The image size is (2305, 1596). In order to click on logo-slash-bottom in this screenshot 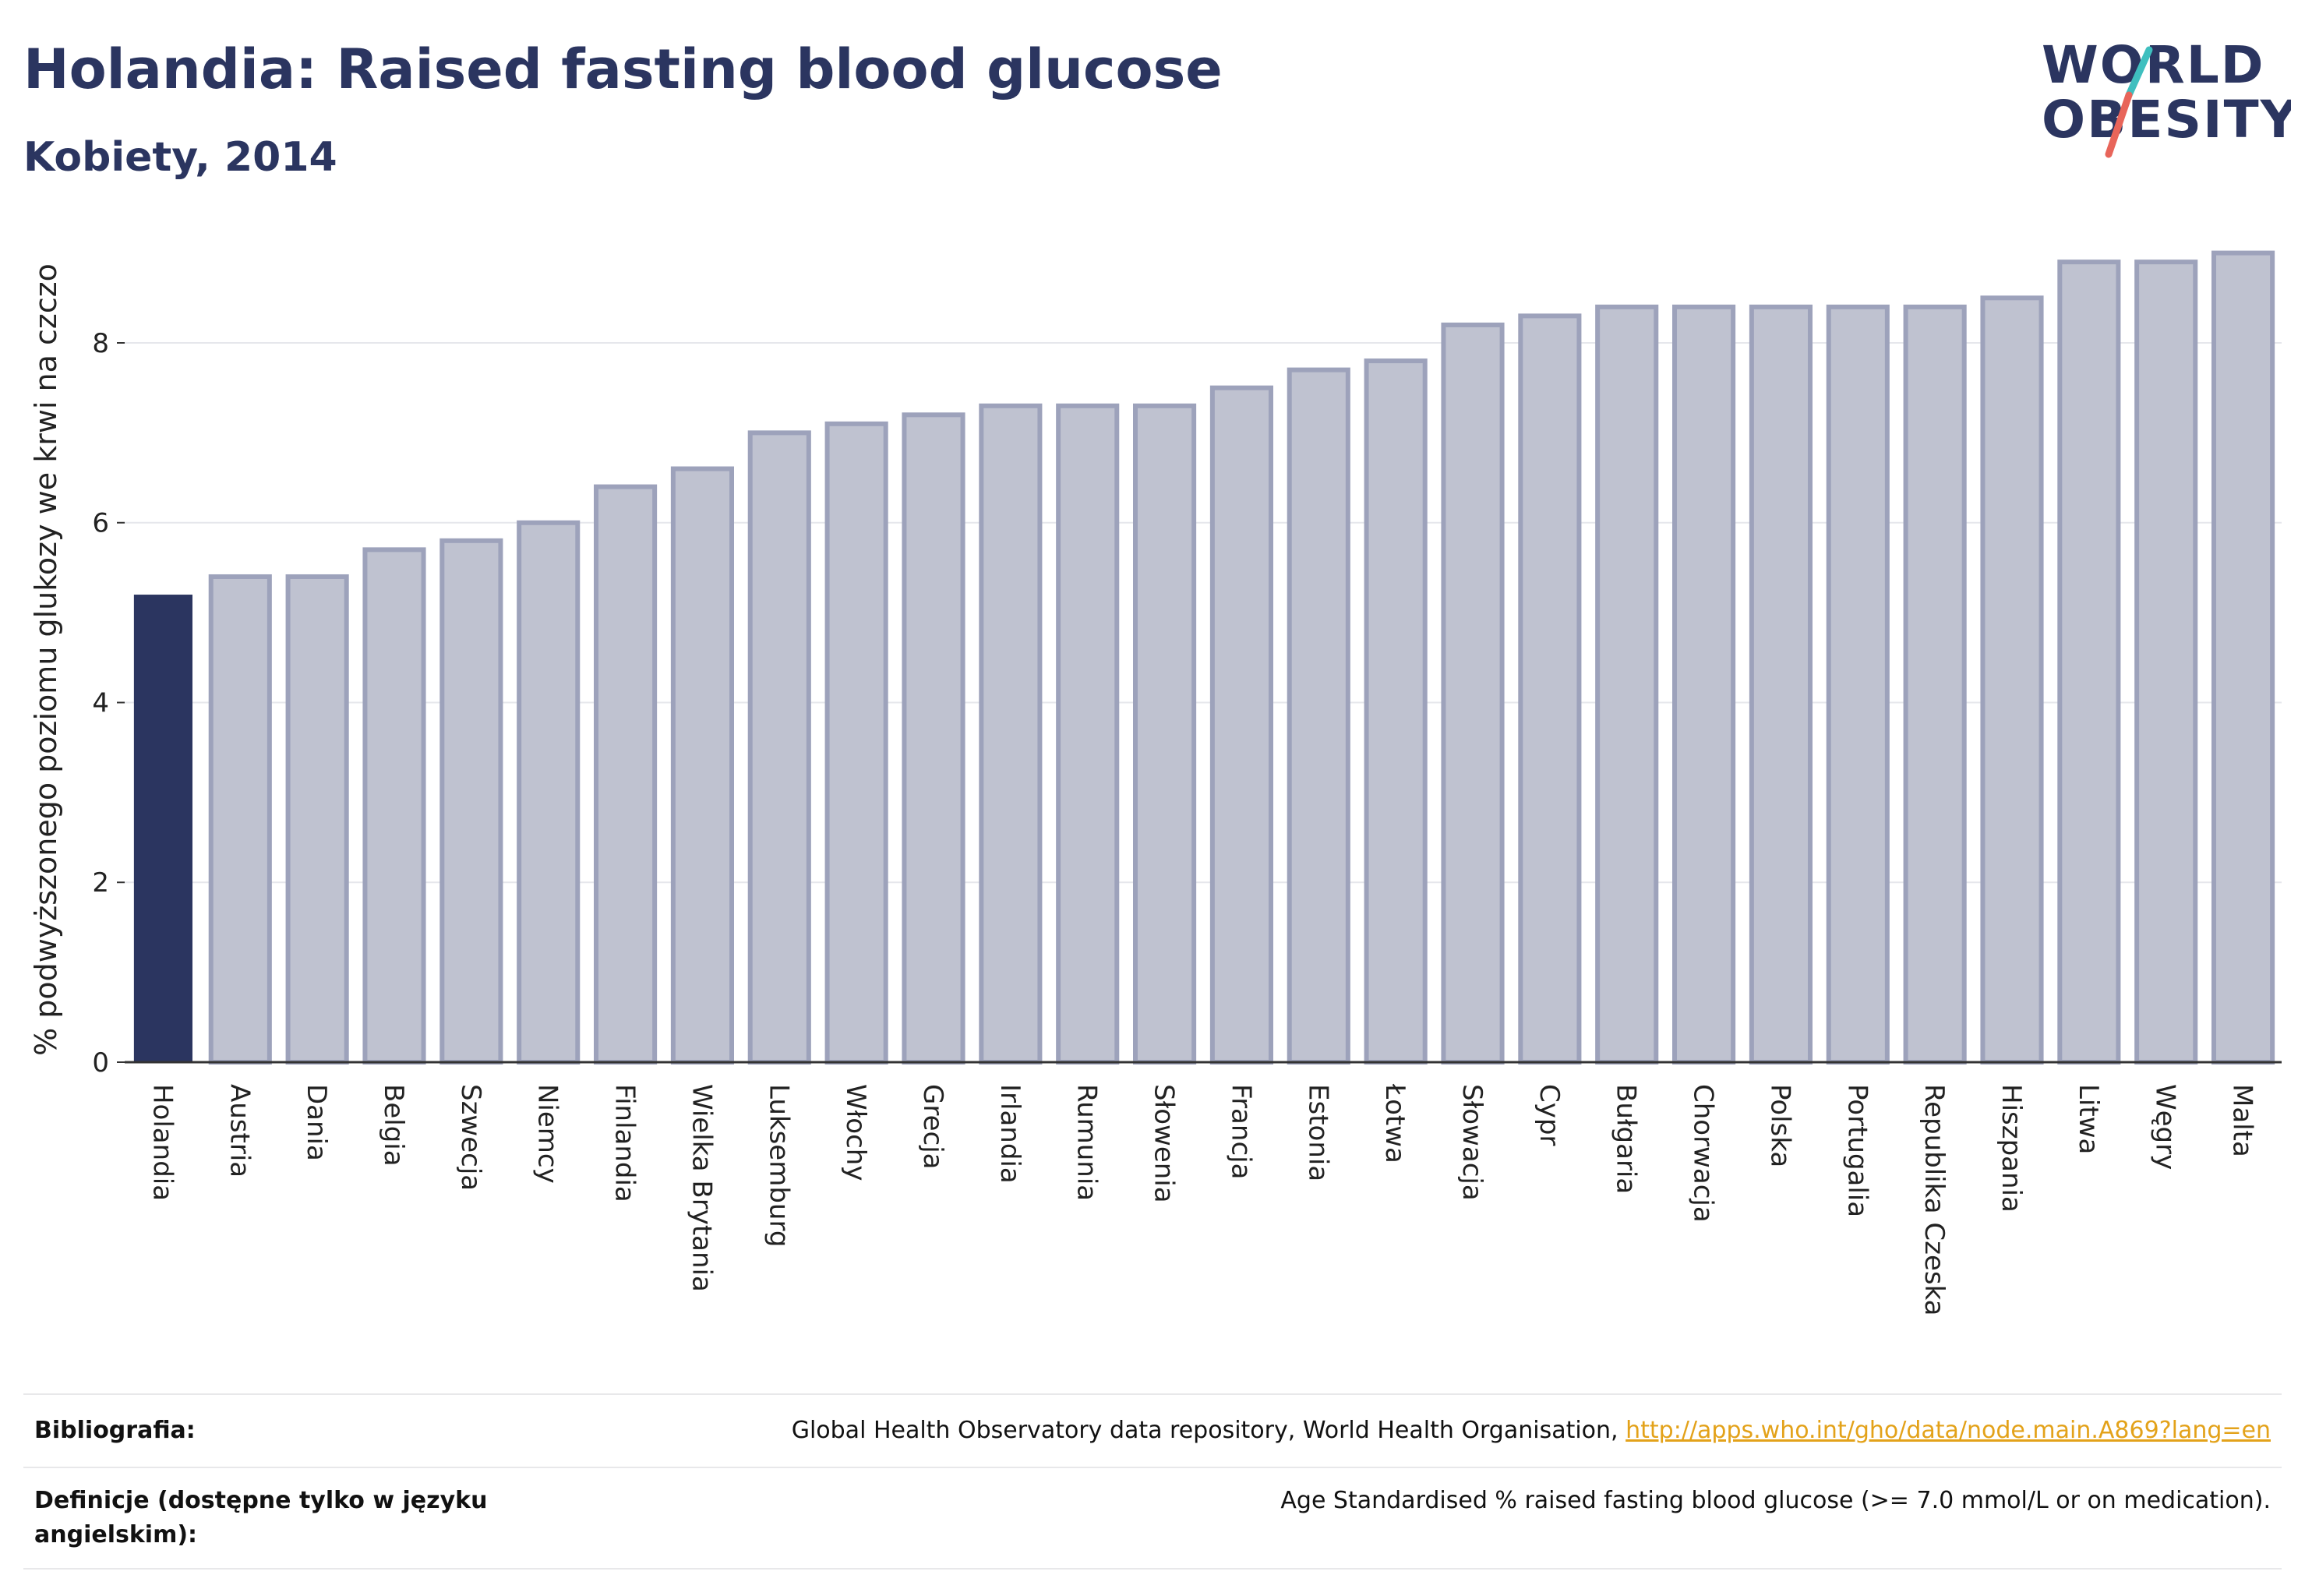, I will do `click(2119, 124)`.